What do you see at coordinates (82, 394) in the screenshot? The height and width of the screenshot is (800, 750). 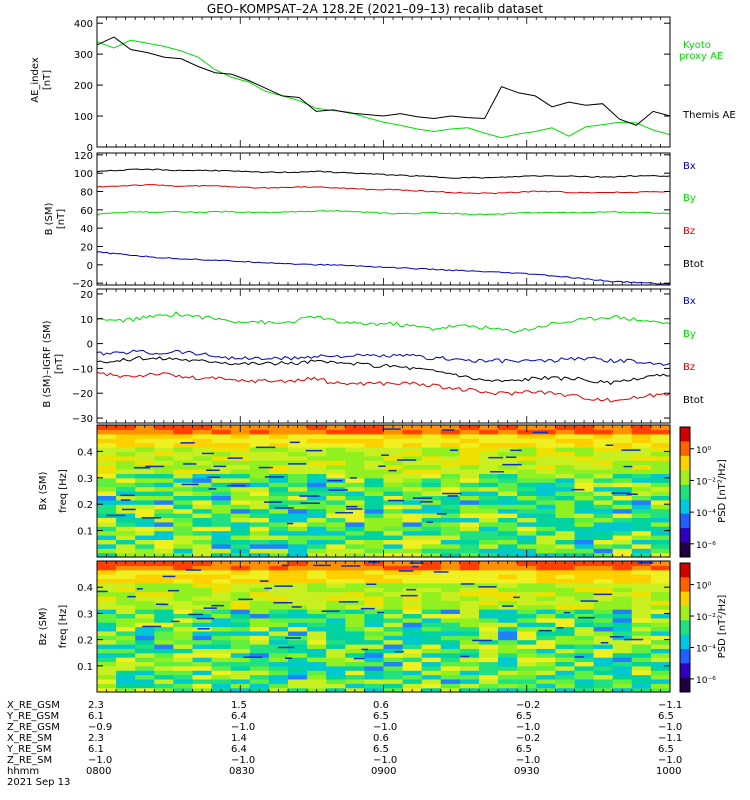 I see `y-tick-label: −20` at bounding box center [82, 394].